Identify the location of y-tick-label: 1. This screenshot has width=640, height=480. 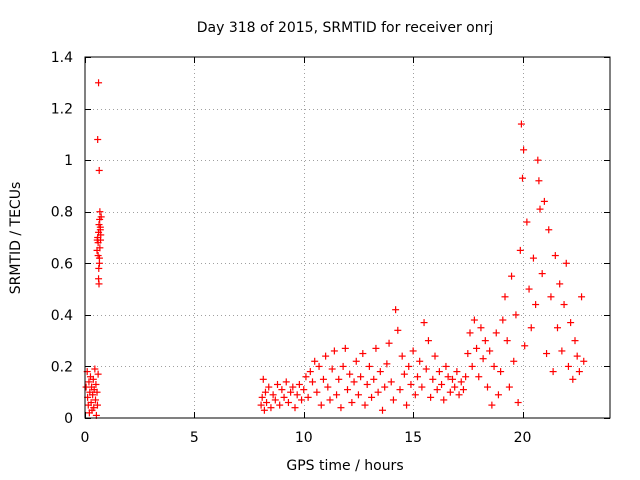
(68, 161).